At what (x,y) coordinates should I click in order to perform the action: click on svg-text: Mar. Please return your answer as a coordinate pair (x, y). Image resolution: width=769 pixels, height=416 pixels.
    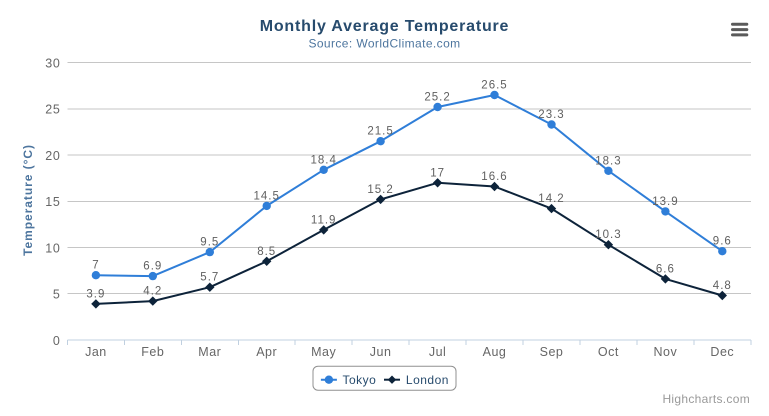
    Looking at the image, I should click on (209, 352).